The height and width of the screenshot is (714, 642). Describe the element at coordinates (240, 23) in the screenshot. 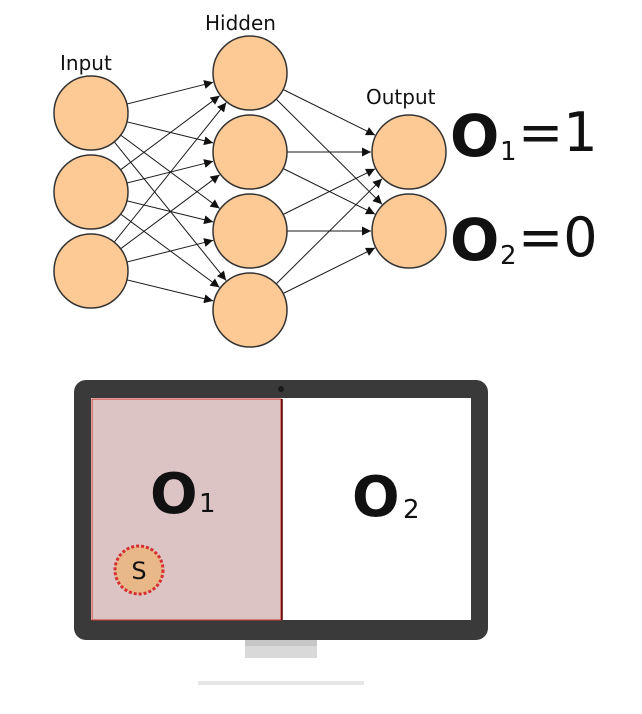

I see `hidden-layer-label: Hidden` at that location.